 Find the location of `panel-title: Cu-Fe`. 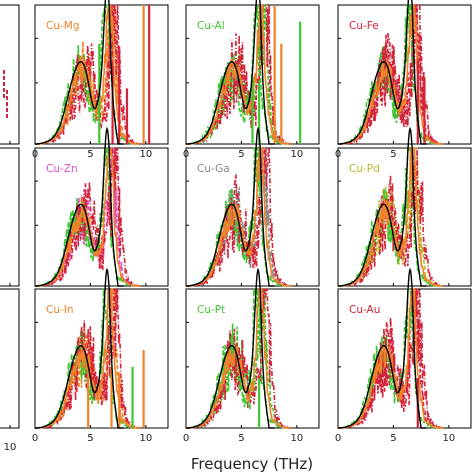

panel-title: Cu-Fe is located at coordinates (364, 26).